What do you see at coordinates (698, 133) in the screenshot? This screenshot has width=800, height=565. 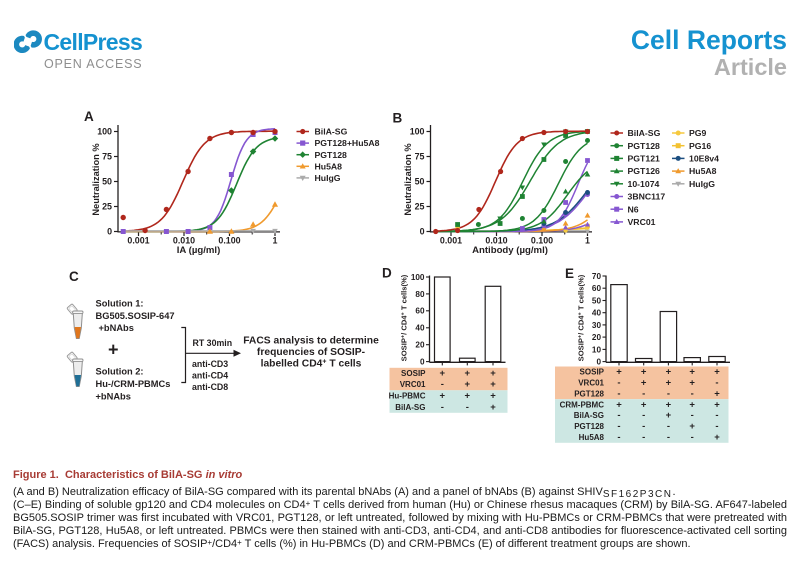 I see `svg-text: PG9` at bounding box center [698, 133].